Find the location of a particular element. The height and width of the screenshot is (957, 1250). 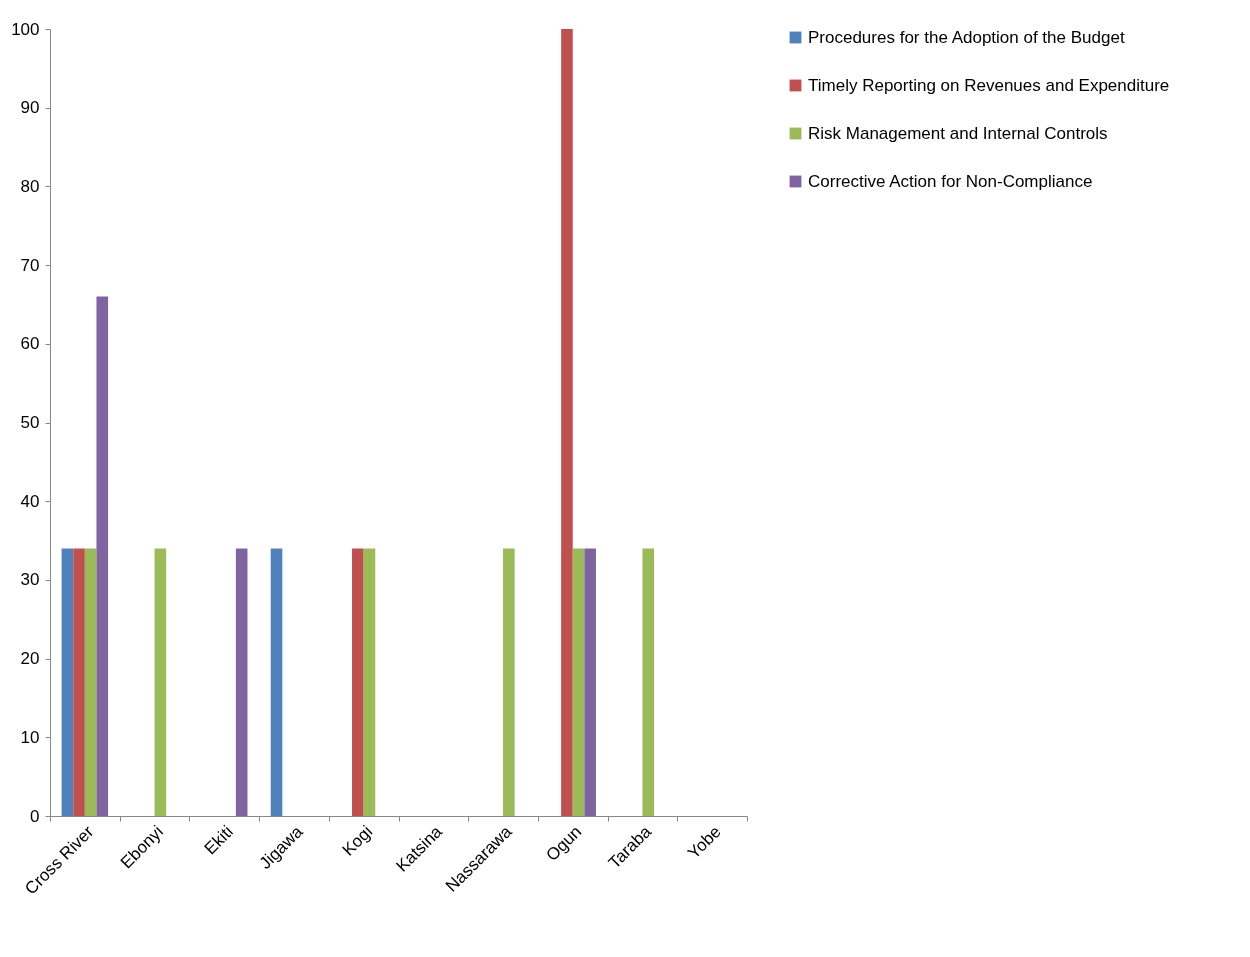

y-tick-label: 50 is located at coordinates (30, 422).